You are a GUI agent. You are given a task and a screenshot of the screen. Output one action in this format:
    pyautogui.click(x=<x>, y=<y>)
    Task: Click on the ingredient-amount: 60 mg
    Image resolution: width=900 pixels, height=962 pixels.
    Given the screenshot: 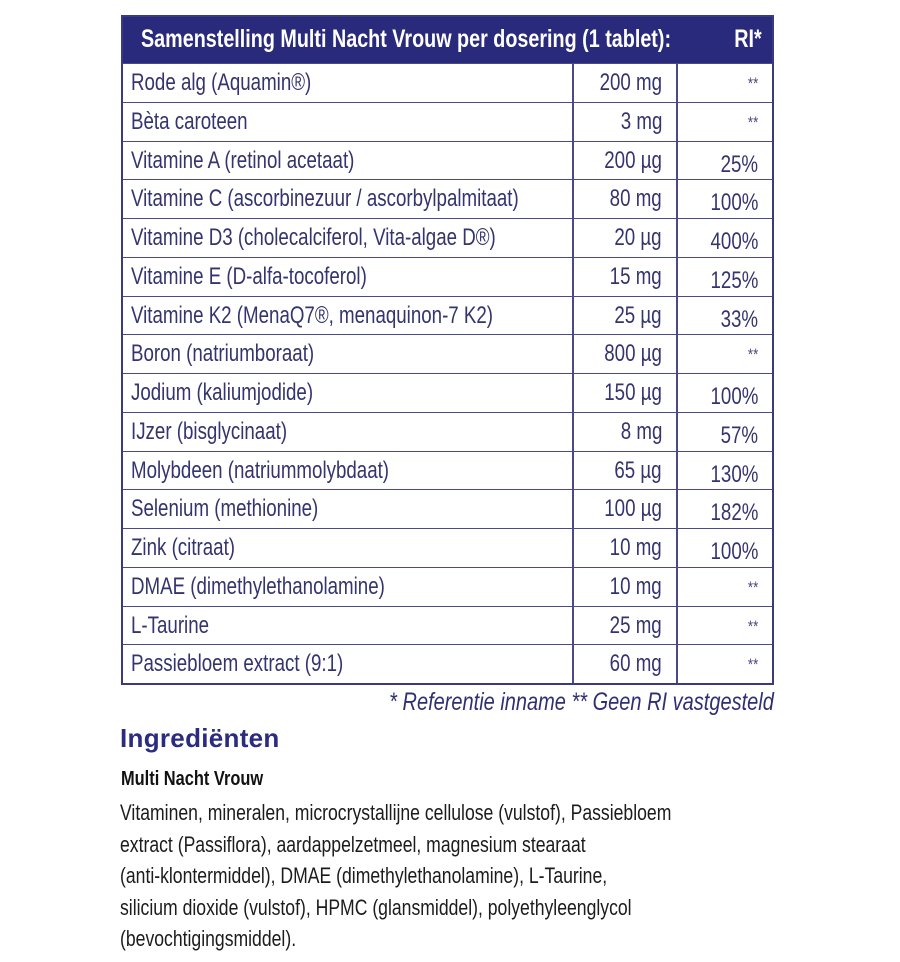 What is the action you would take?
    pyautogui.click(x=635, y=664)
    